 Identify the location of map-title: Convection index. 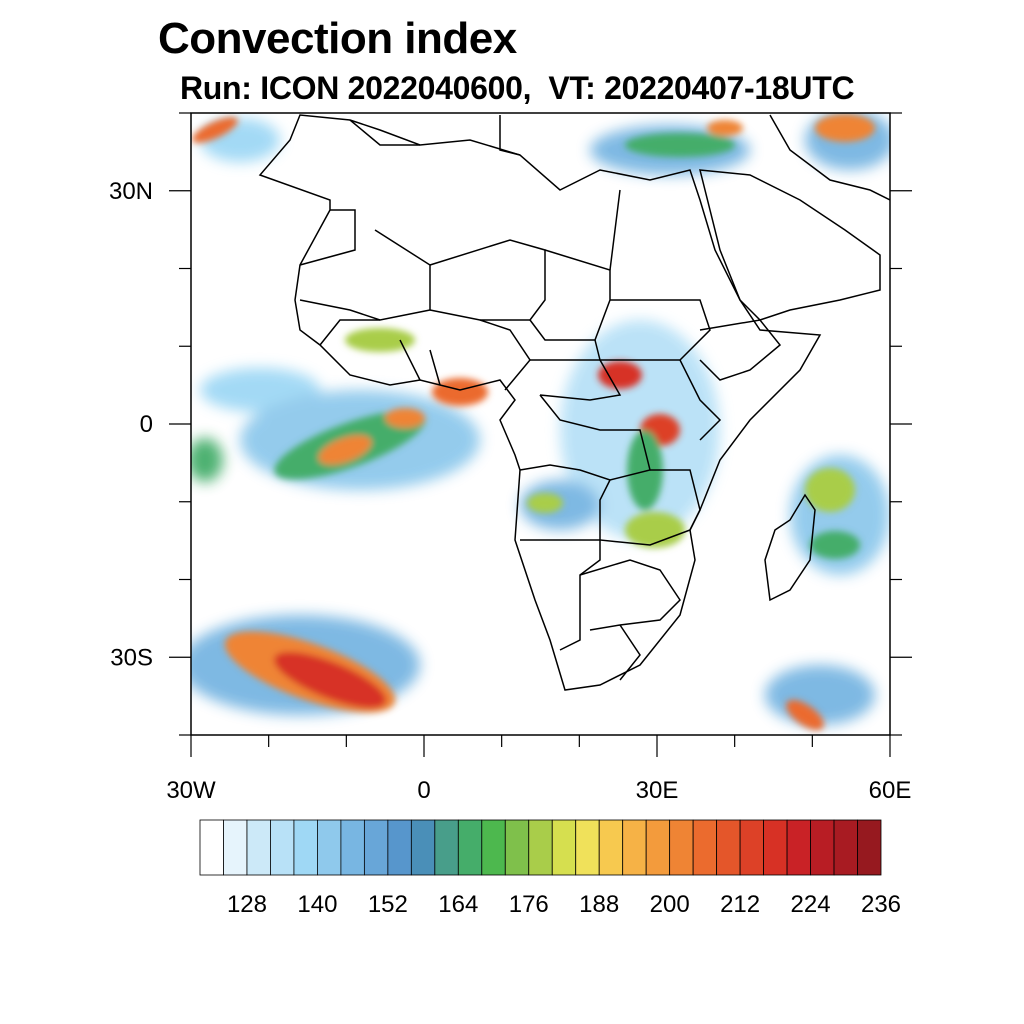
(337, 38).